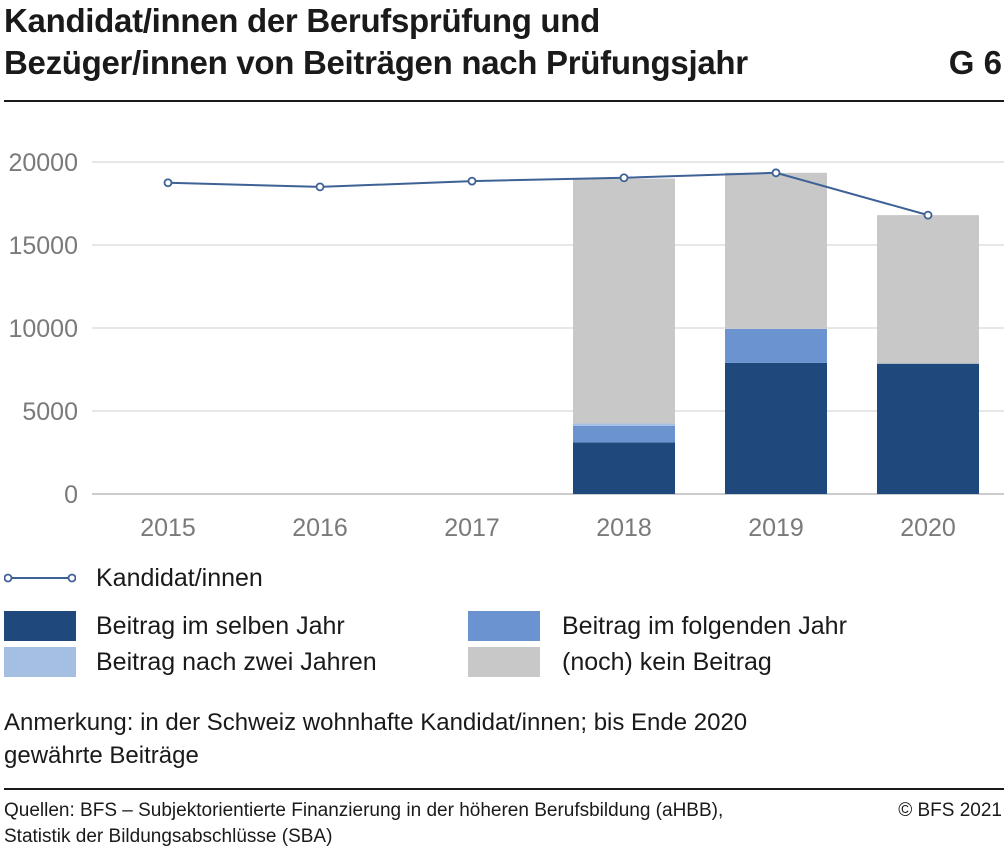  Describe the element at coordinates (236, 662) in the screenshot. I see `legend-label-zwei-jahren: Beitrag nach zwei Jahren` at that location.